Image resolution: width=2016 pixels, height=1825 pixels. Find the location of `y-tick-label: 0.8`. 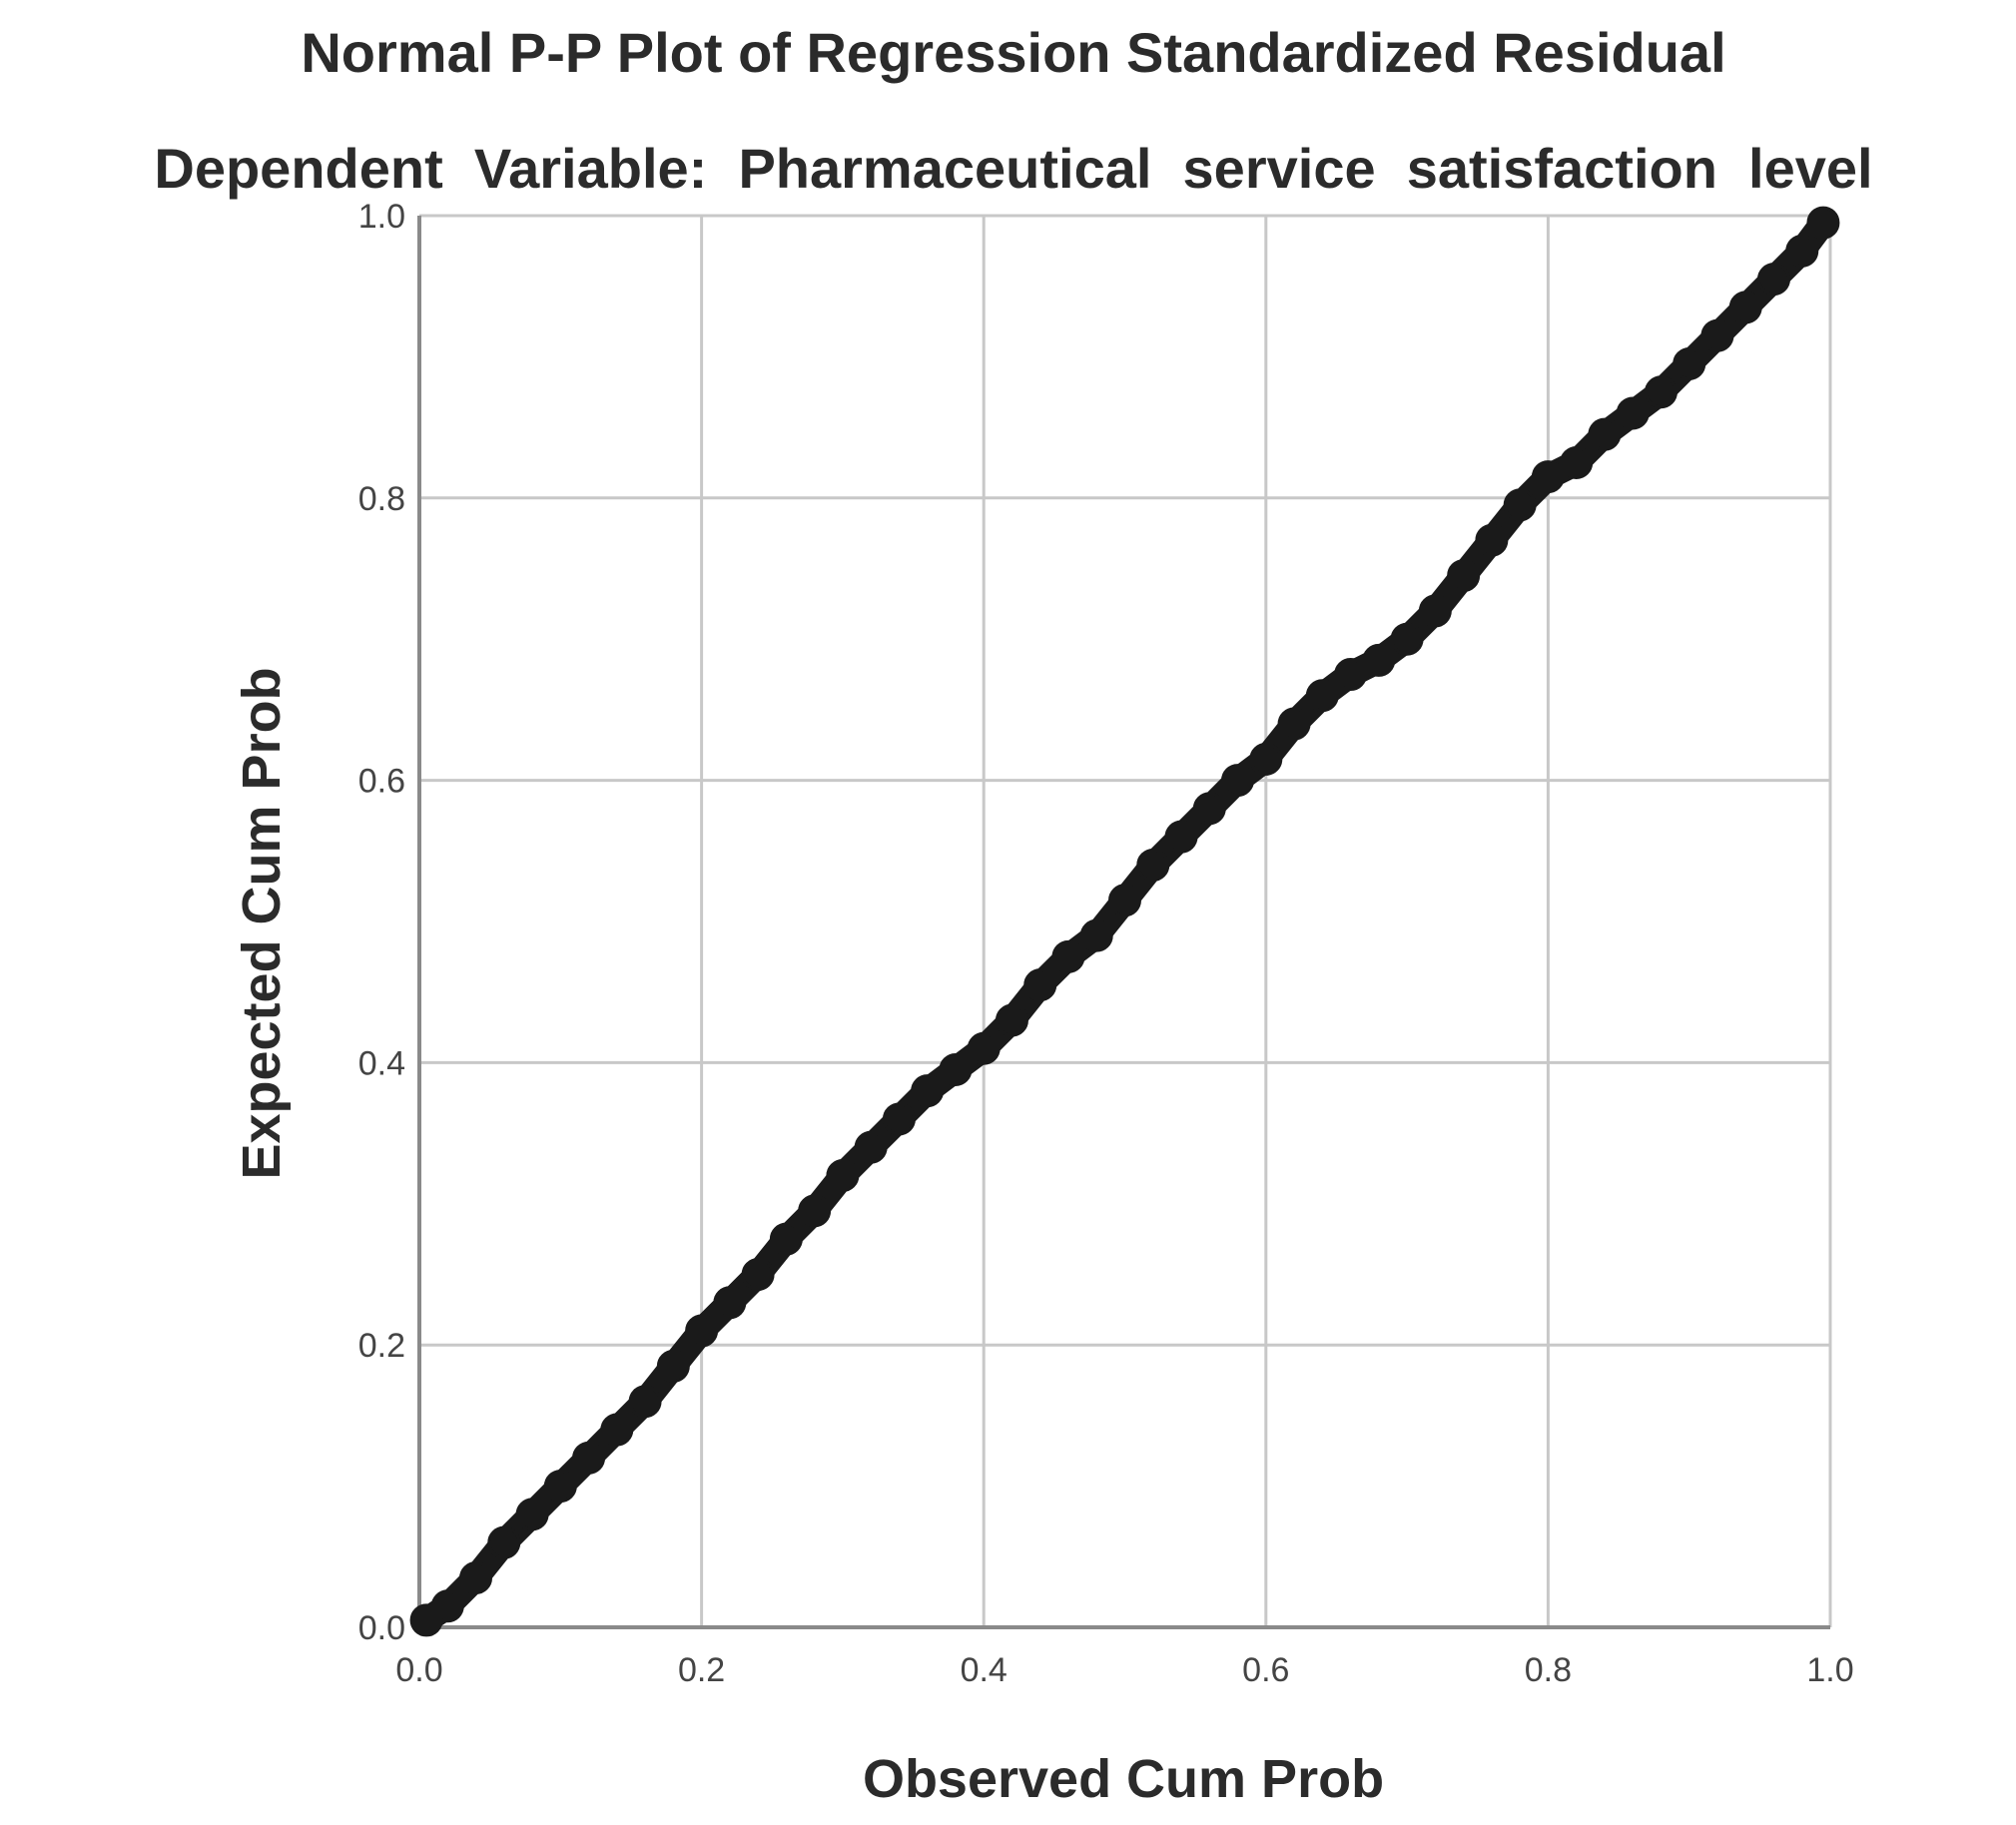

y-tick-label: 0.8 is located at coordinates (382, 499).